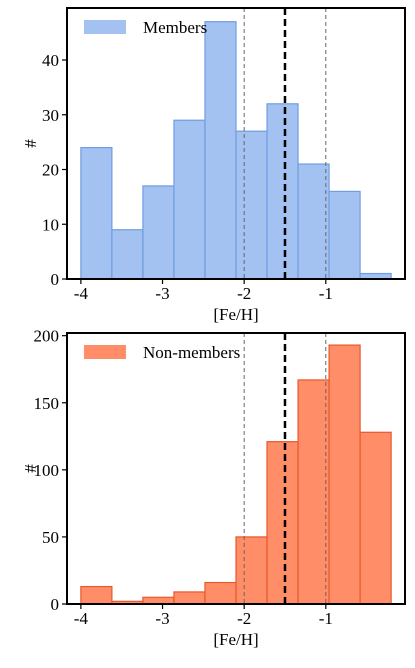 This screenshot has height=668, width=415. I want to click on legend-label: Non-members, so click(191, 352).